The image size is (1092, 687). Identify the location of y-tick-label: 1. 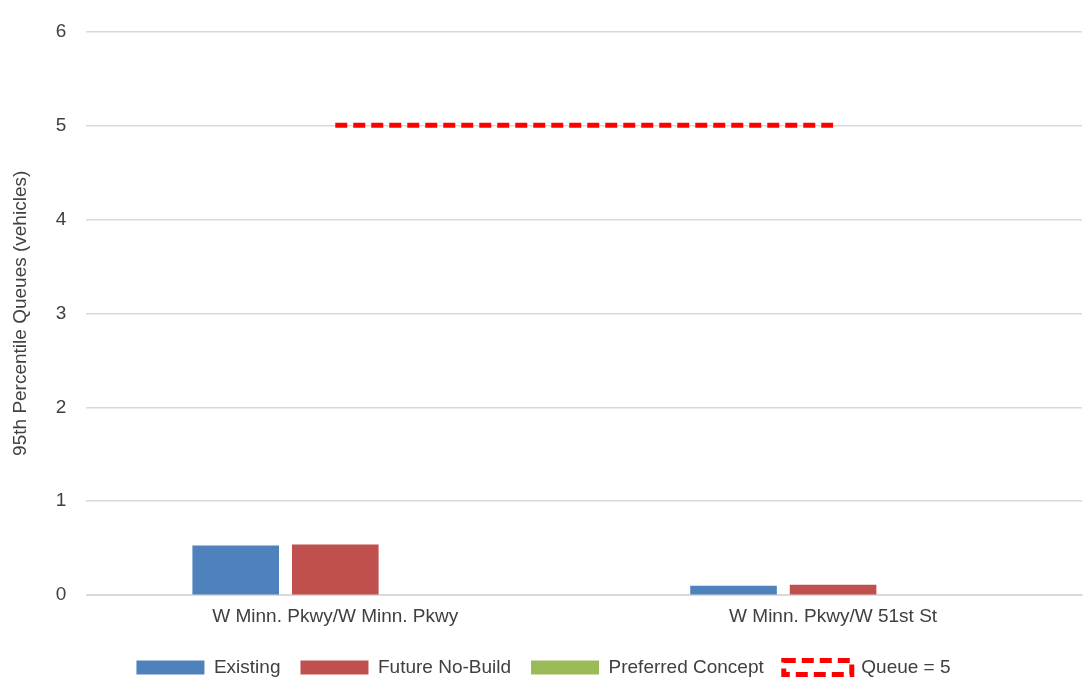
(61, 500).